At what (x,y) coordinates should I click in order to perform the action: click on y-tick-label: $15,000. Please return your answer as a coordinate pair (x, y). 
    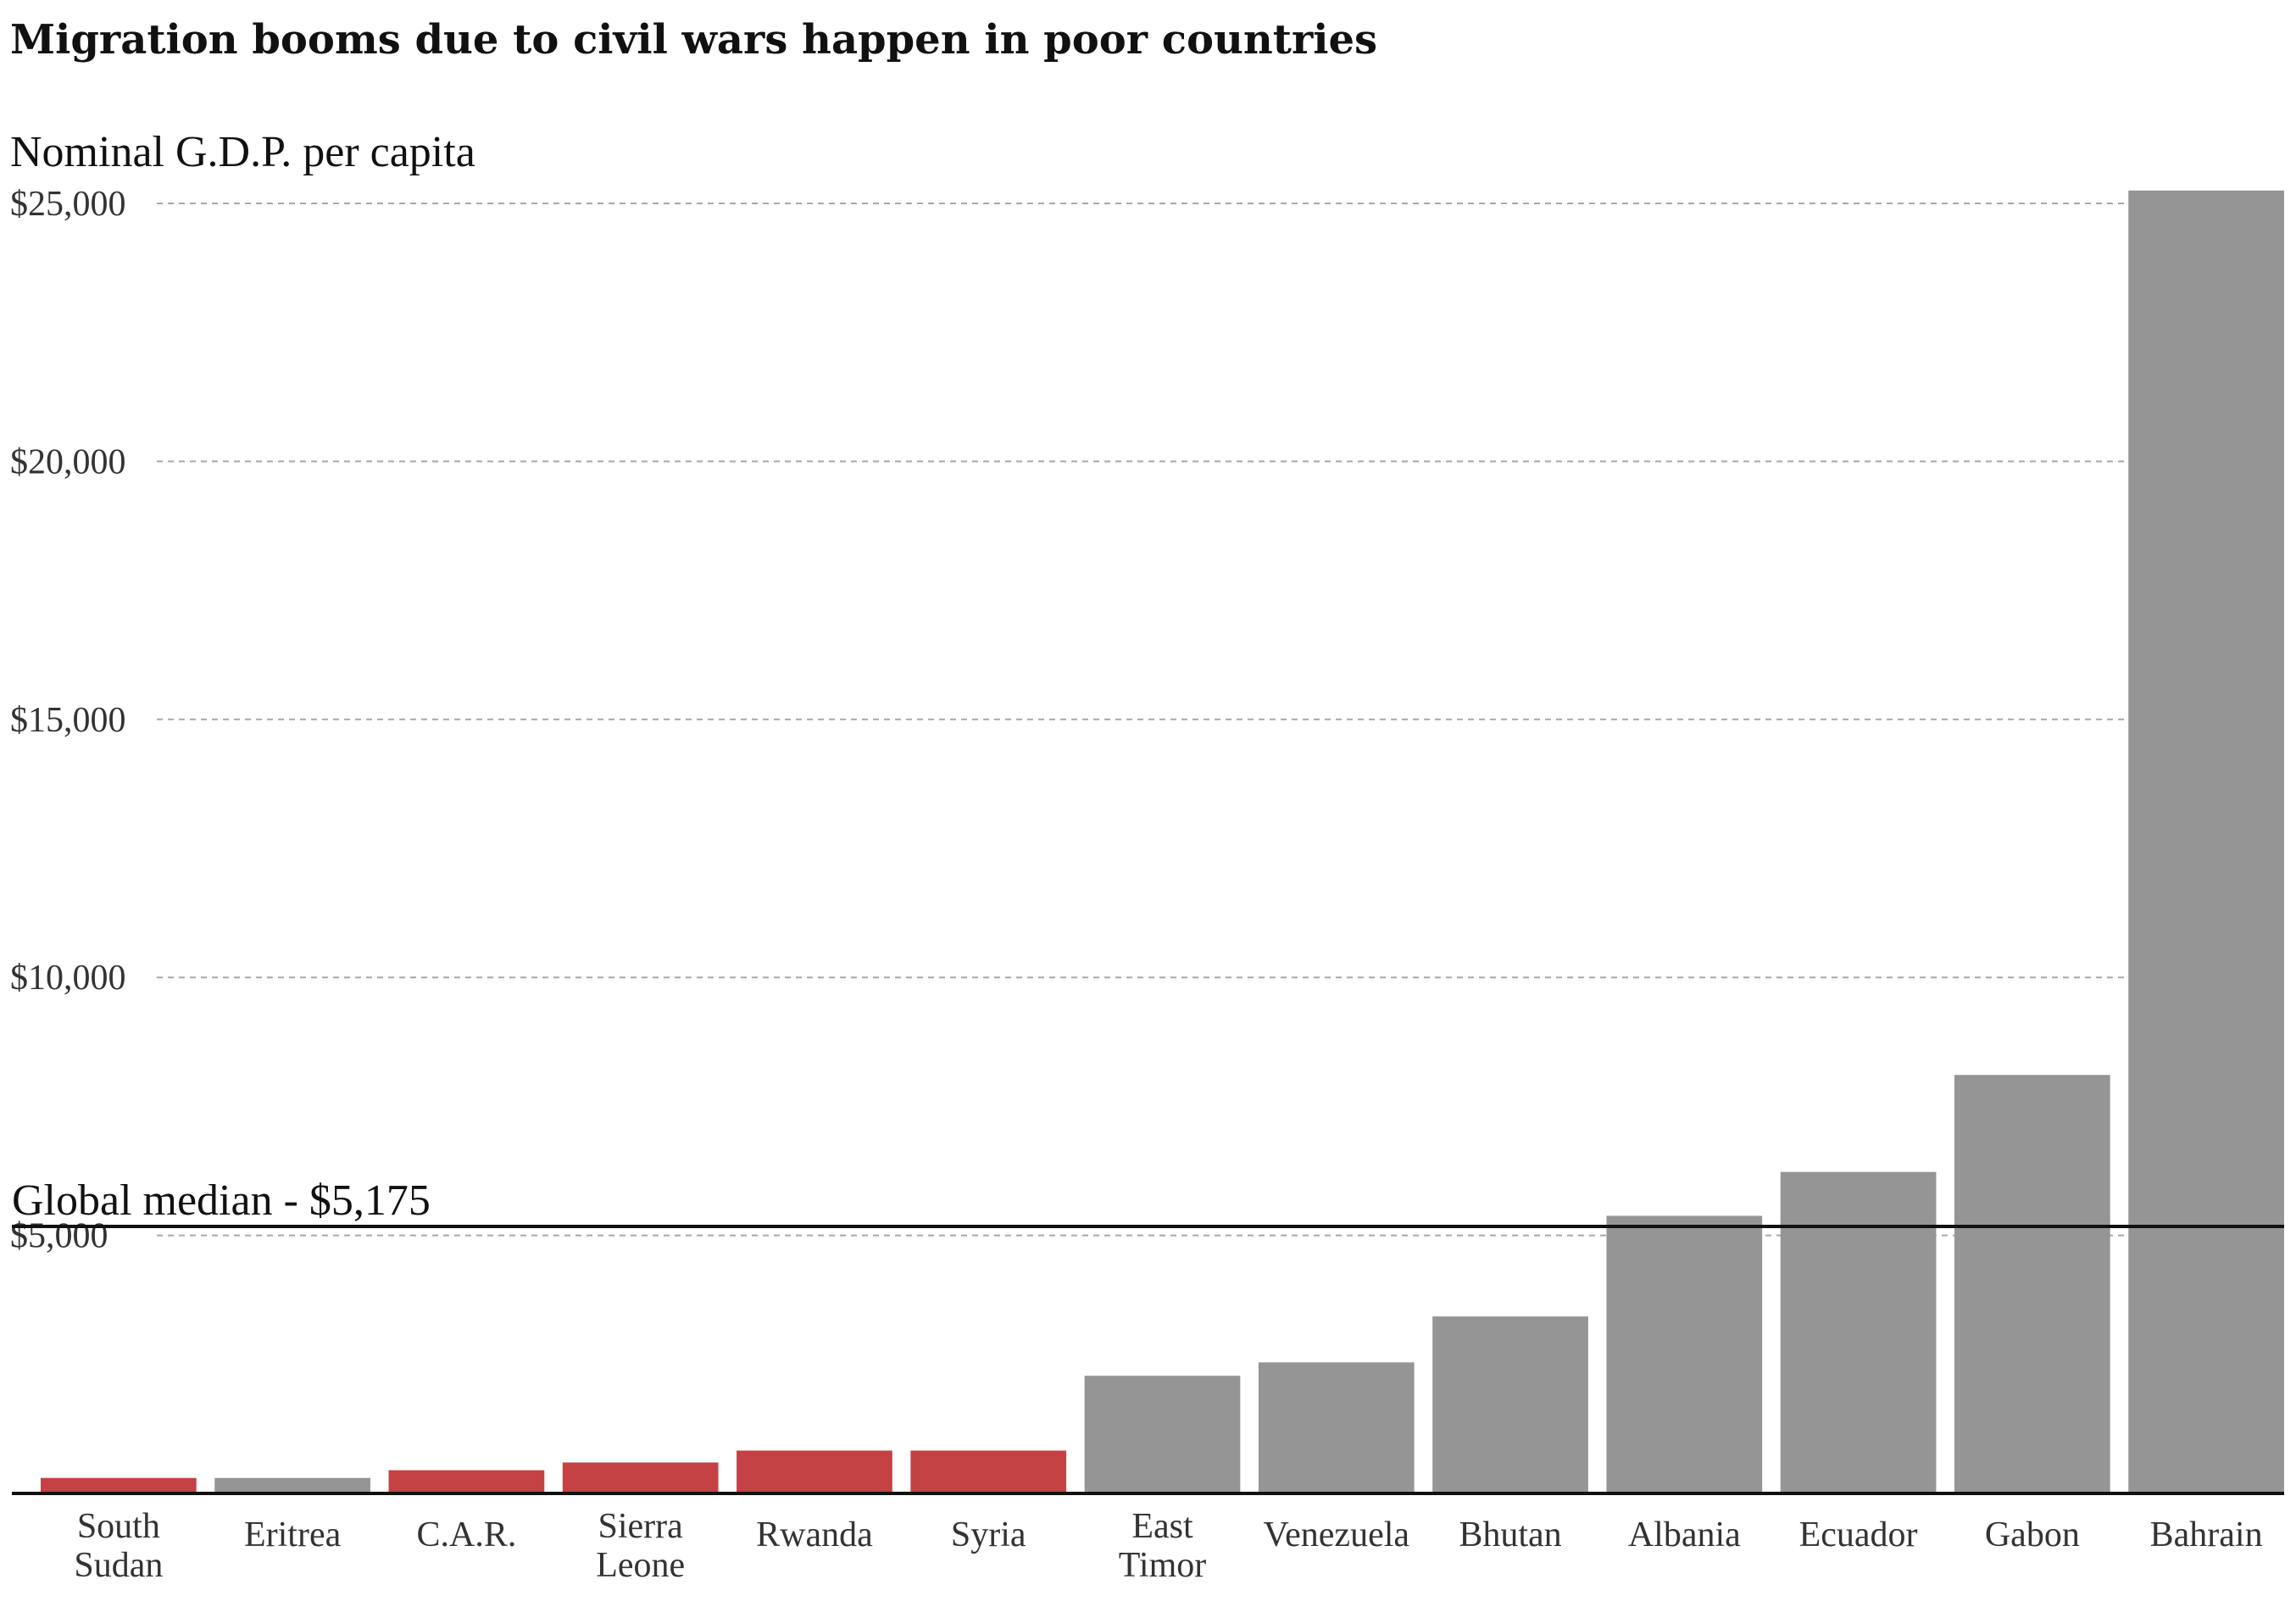
    Looking at the image, I should click on (68, 720).